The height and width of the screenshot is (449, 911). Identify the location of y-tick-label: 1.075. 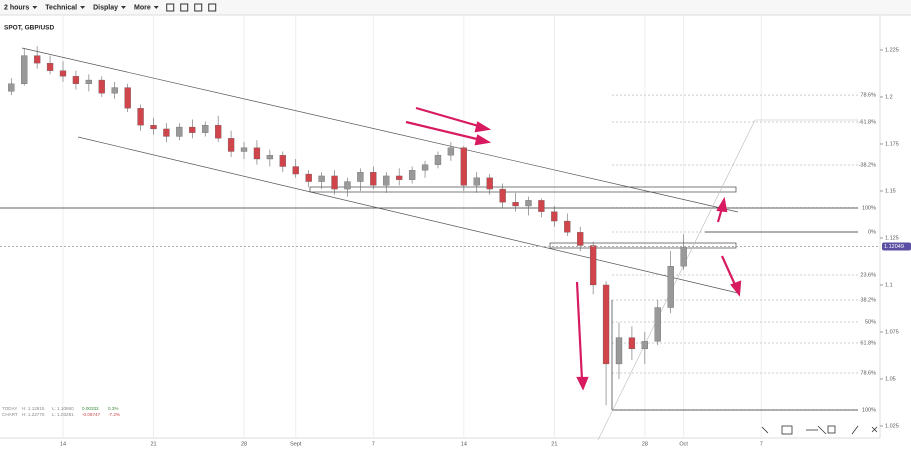
(892, 332).